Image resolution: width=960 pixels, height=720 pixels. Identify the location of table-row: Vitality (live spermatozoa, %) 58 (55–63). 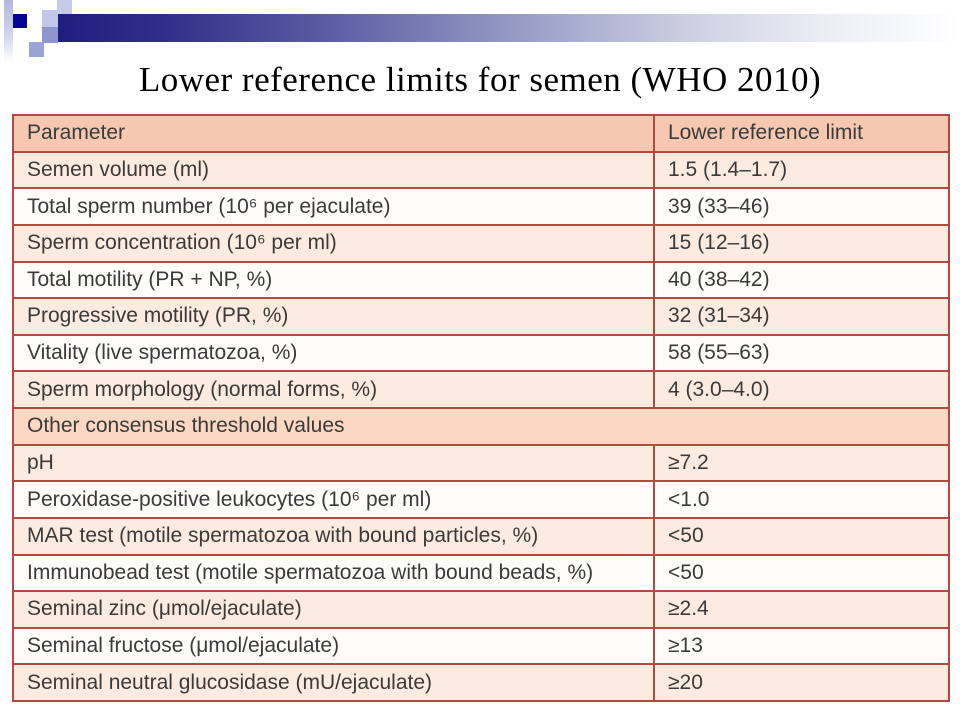
(481, 353).